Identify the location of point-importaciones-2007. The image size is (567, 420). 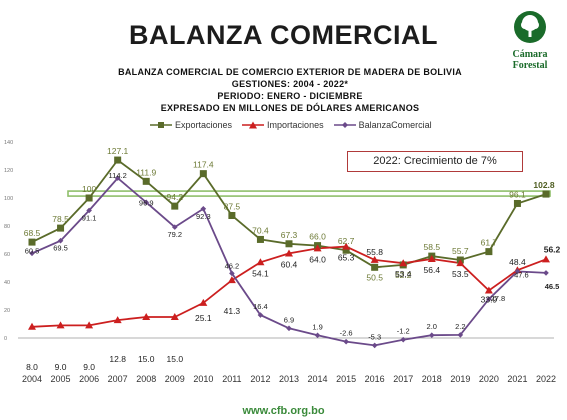
(117, 320).